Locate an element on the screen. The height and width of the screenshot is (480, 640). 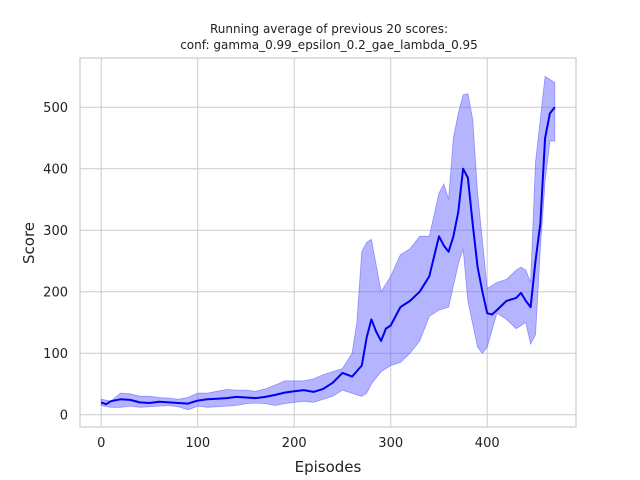
y-tick-label: 200 is located at coordinates (55, 293).